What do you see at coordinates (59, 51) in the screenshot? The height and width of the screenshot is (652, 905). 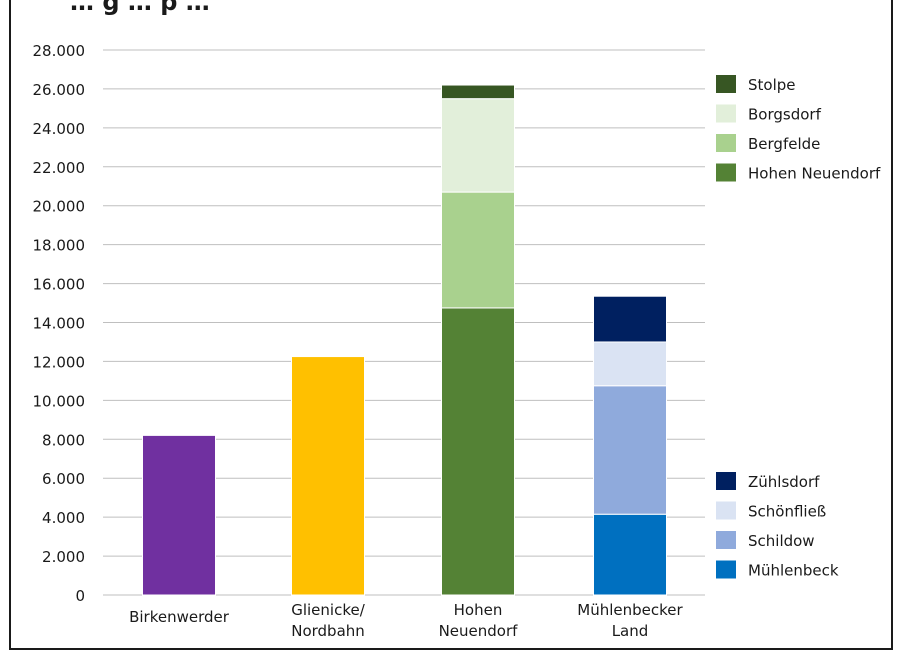 I see `y-tick-label: 28.000` at bounding box center [59, 51].